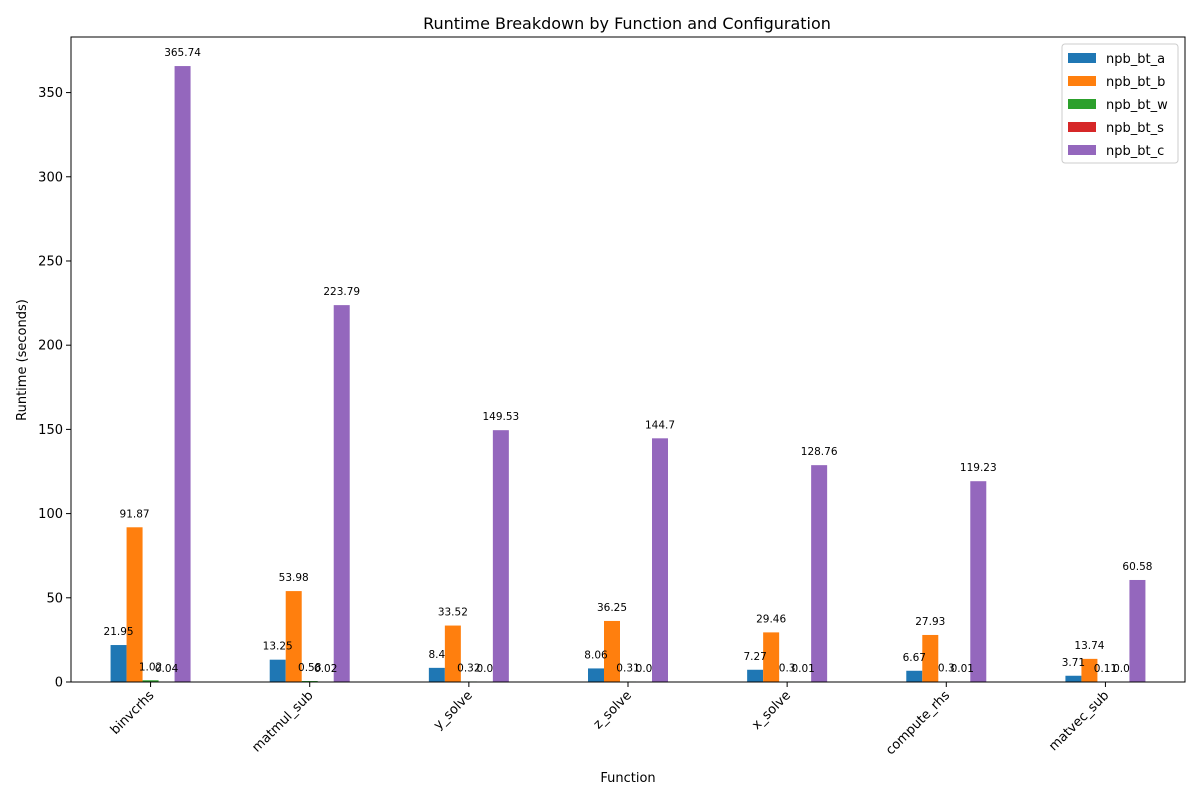 This screenshot has height=800, width=1200. Describe the element at coordinates (627, 778) in the screenshot. I see `x-axis-label: Function` at that location.